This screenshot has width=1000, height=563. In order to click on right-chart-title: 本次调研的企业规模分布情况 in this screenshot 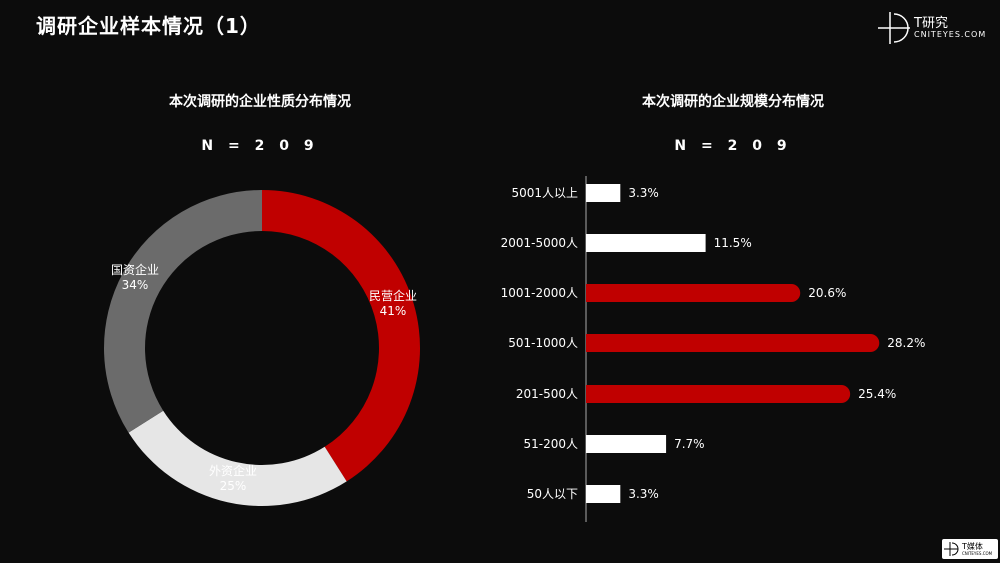, I will do `click(733, 102)`.